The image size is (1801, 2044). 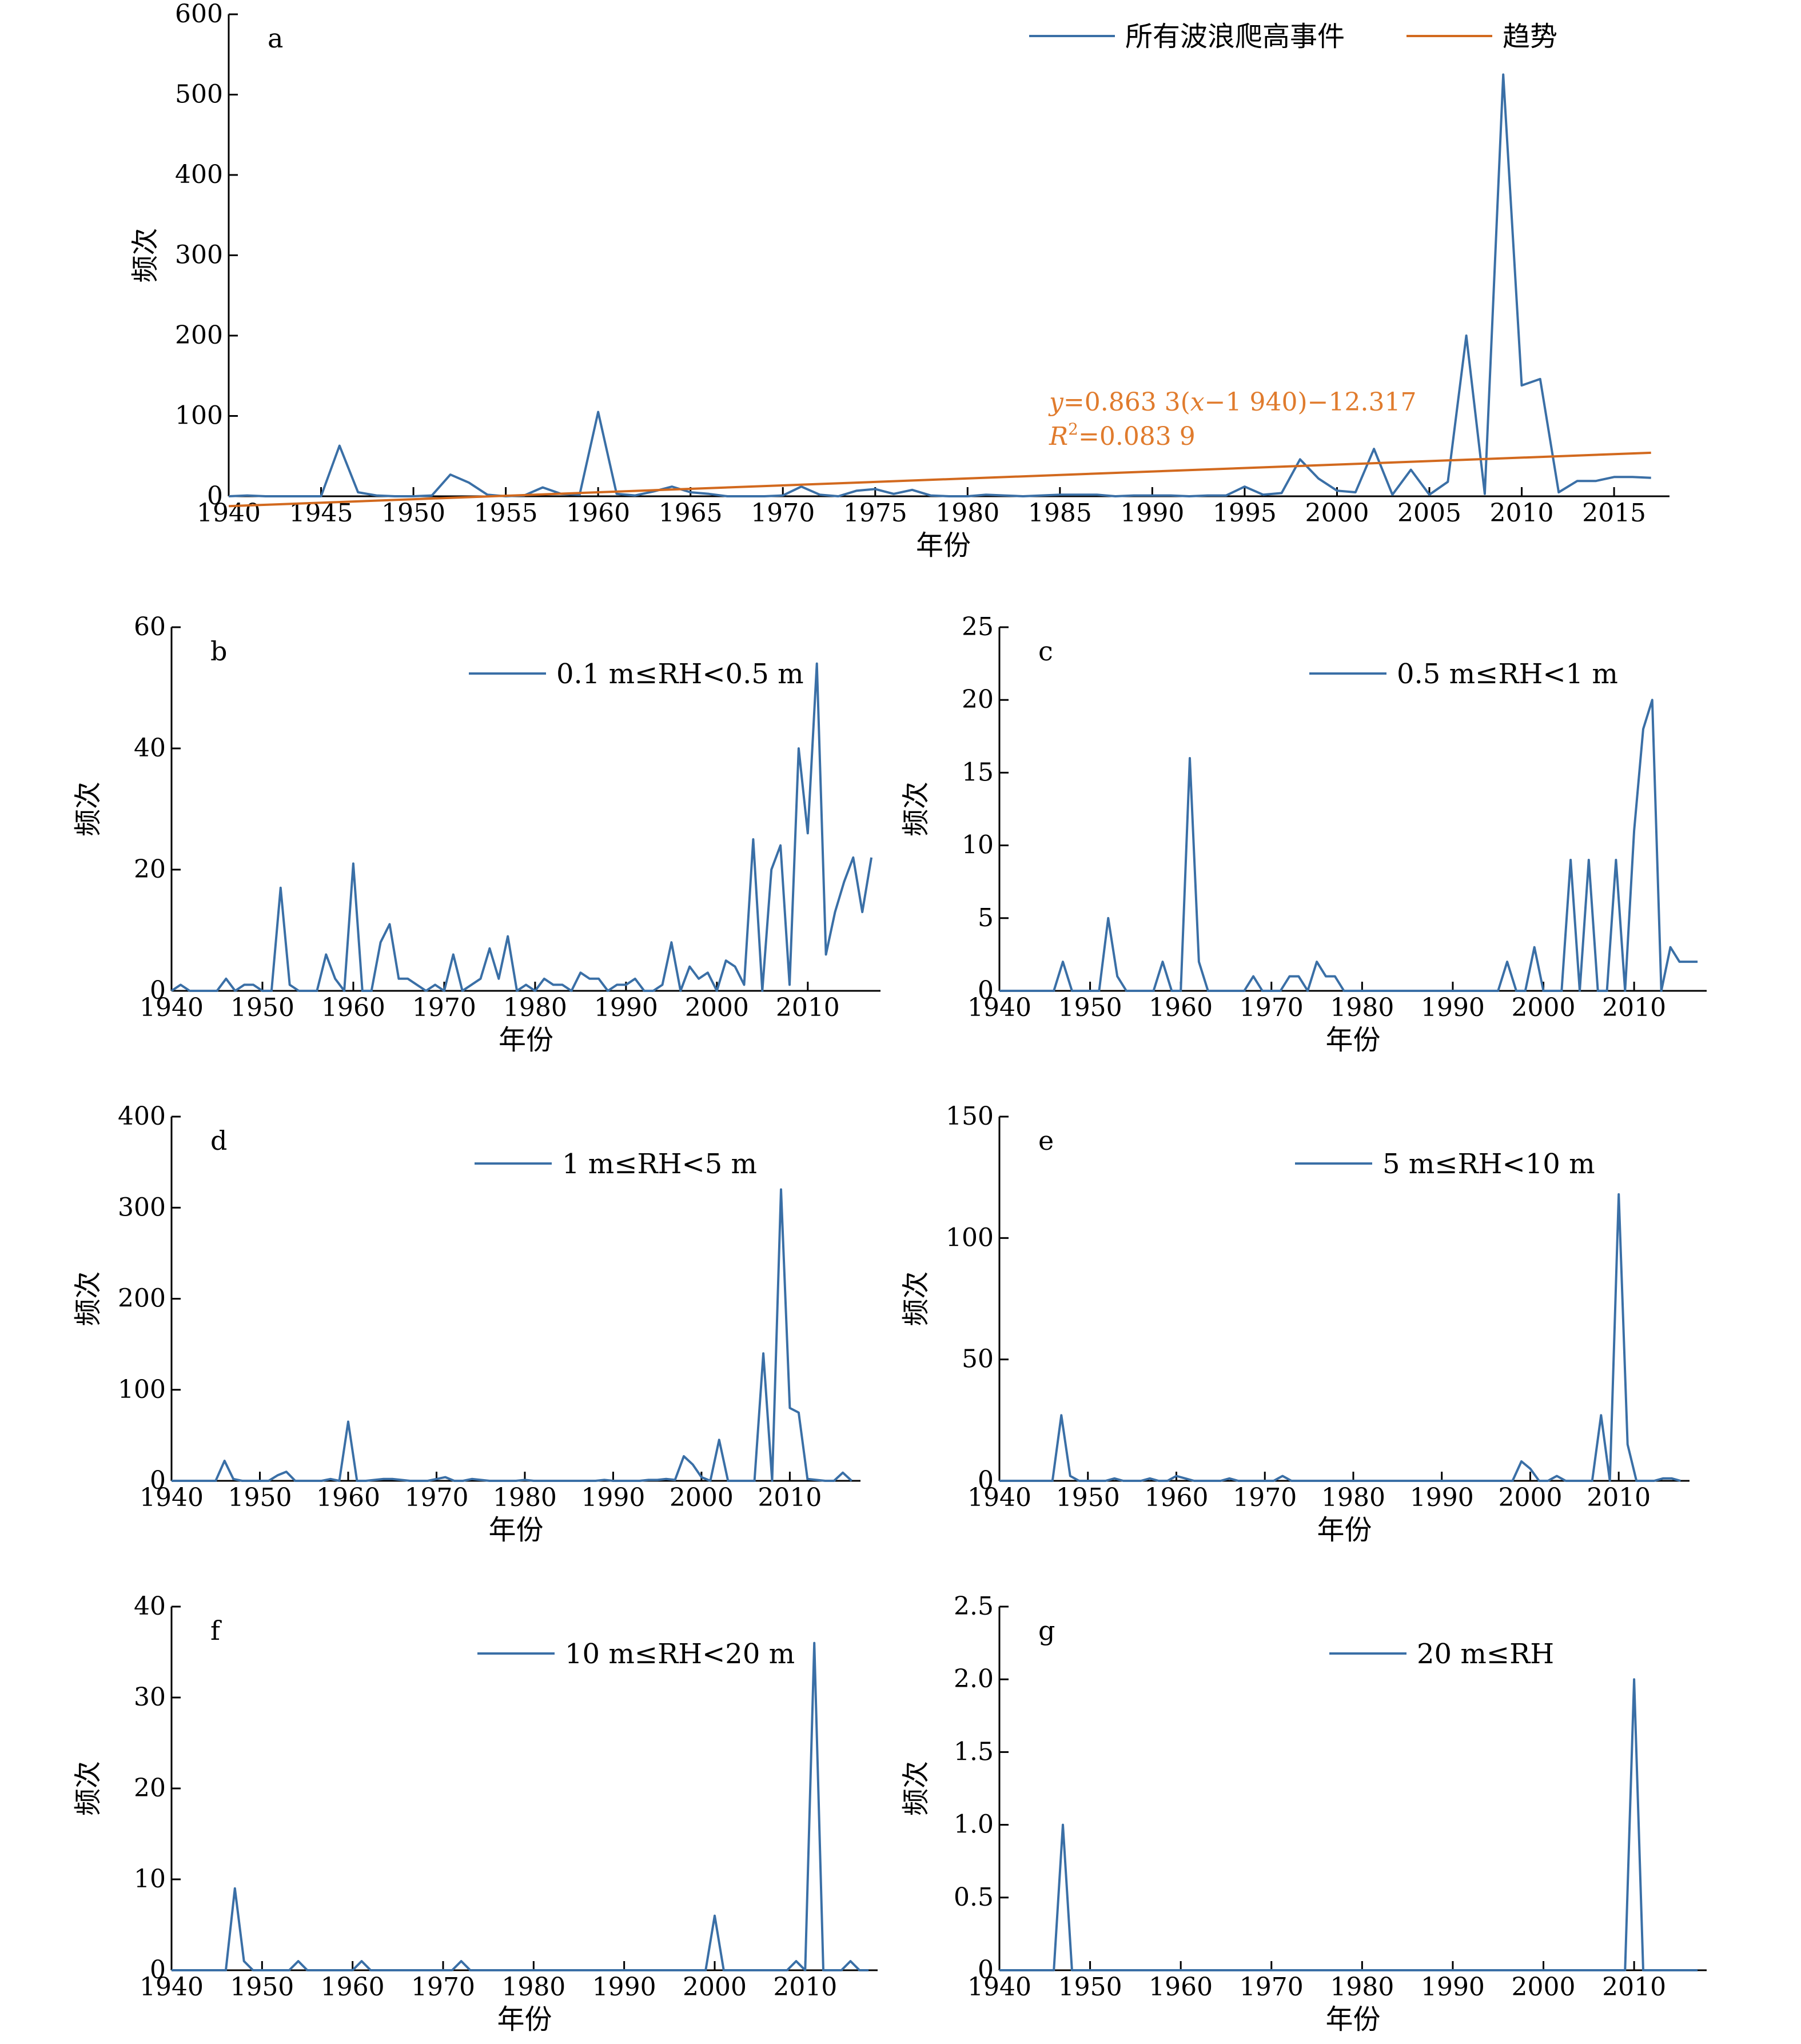 What do you see at coordinates (506, 513) in the screenshot?
I see `x-tick-label: 1955` at bounding box center [506, 513].